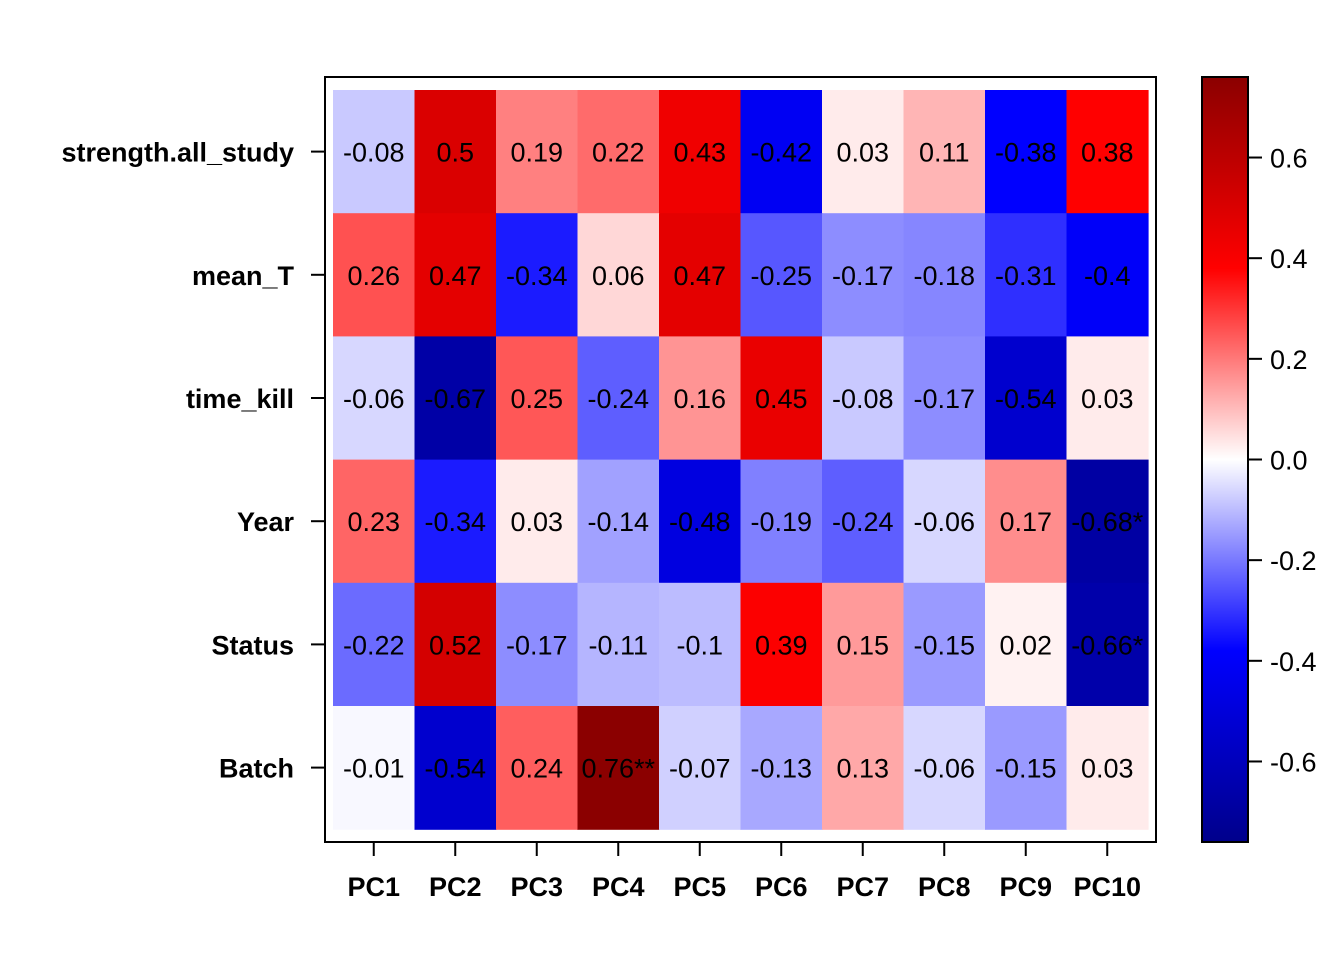  I want to click on heatmap-cell-label: -0.22, so click(374, 645).